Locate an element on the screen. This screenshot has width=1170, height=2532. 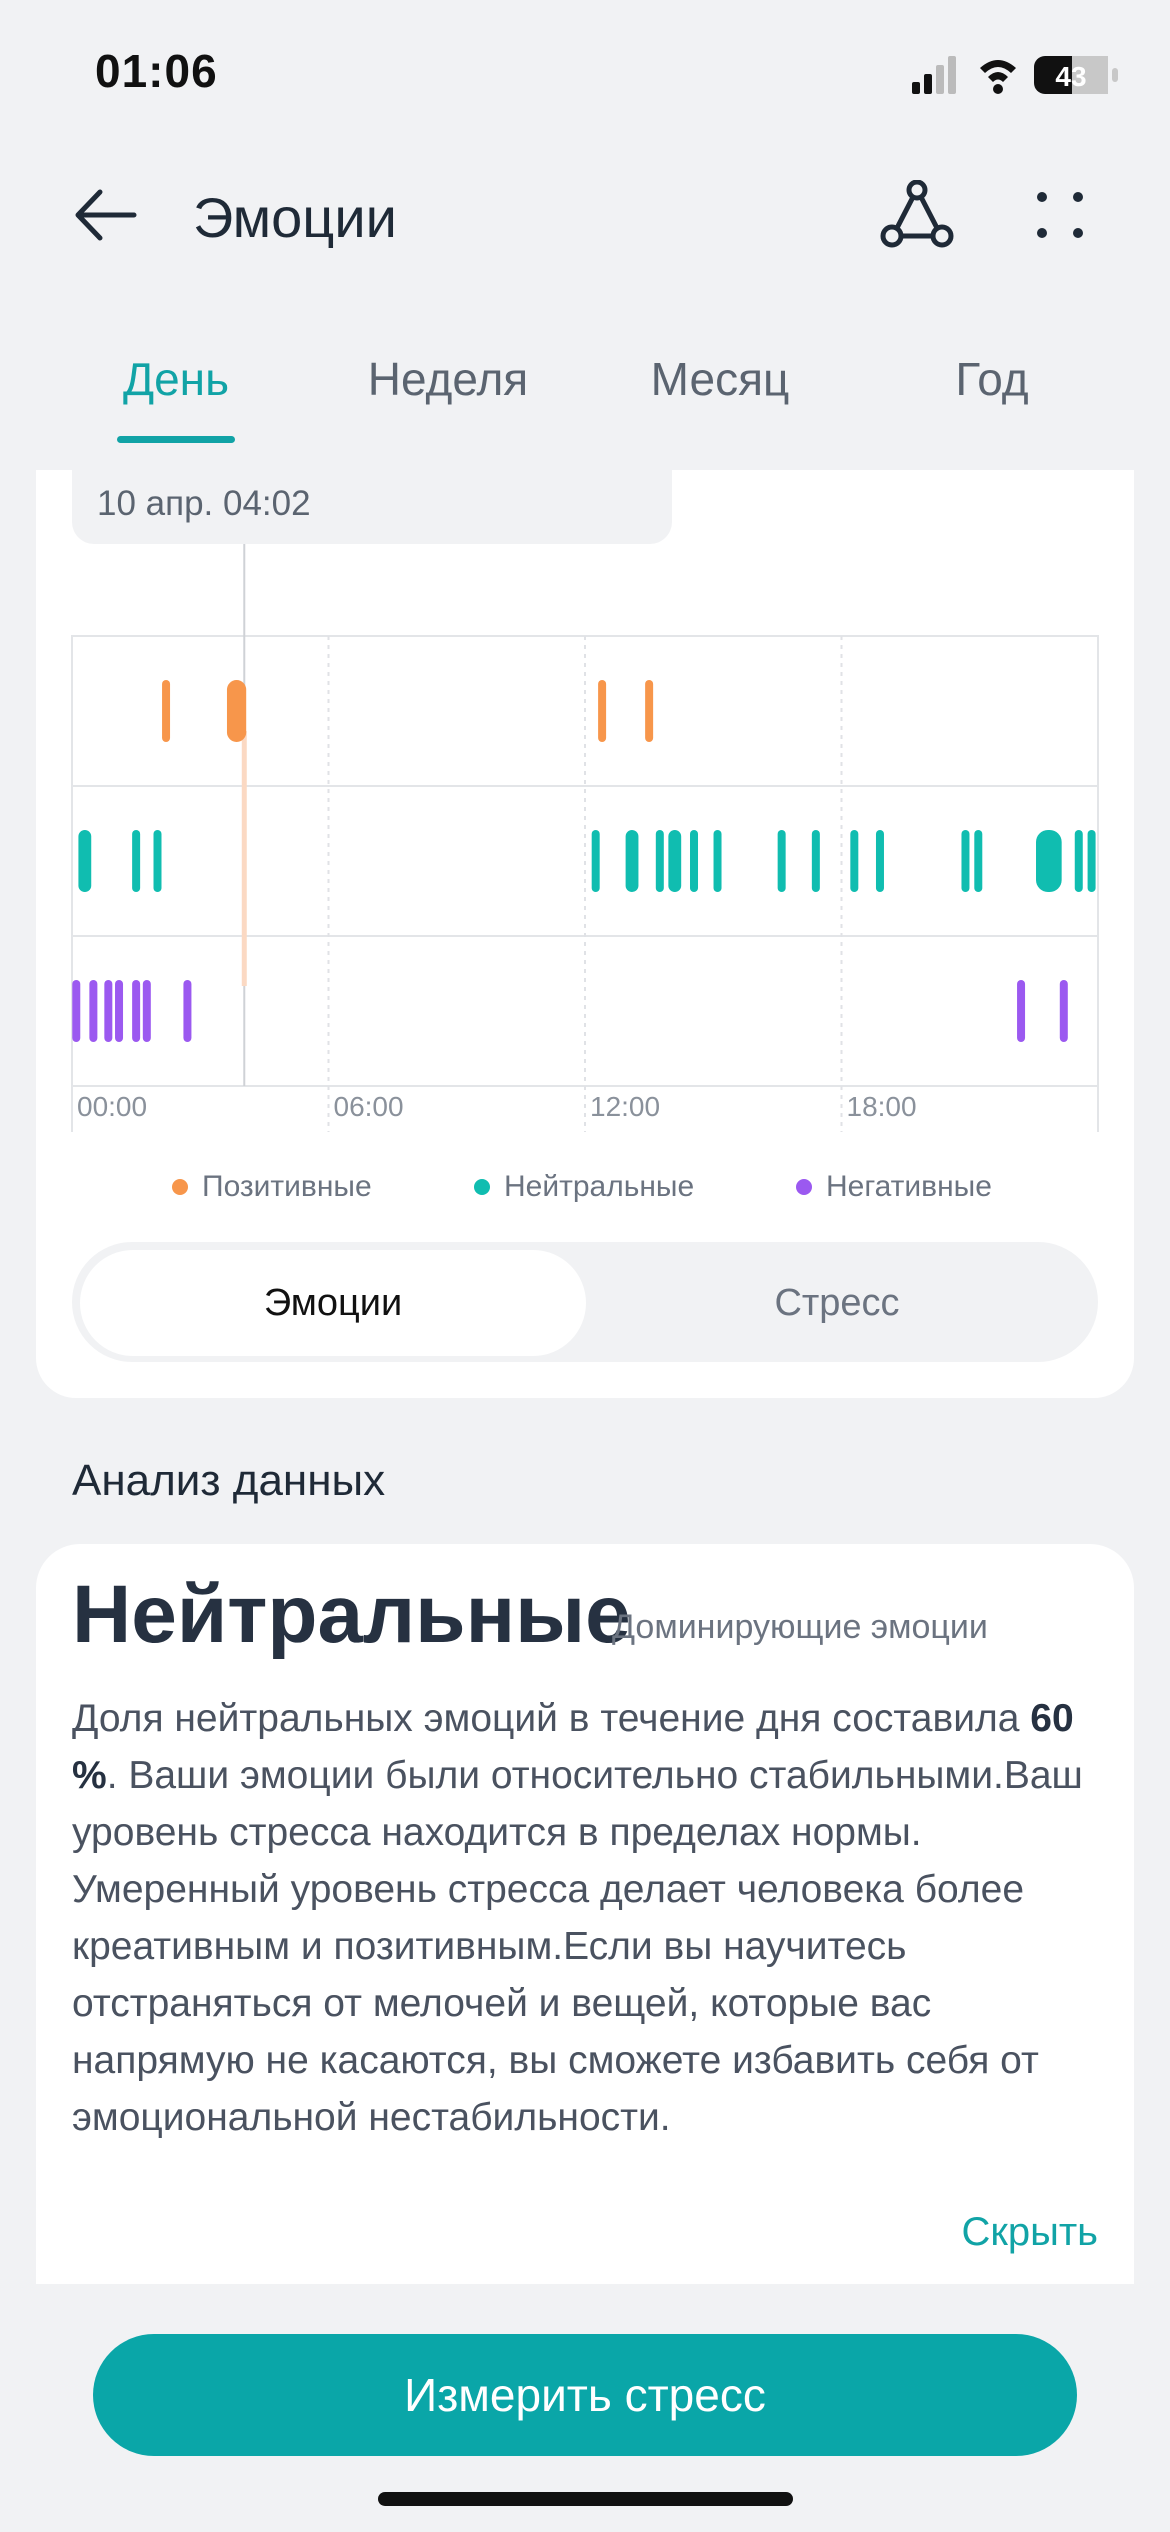
home-indicator is located at coordinates (585, 2499).